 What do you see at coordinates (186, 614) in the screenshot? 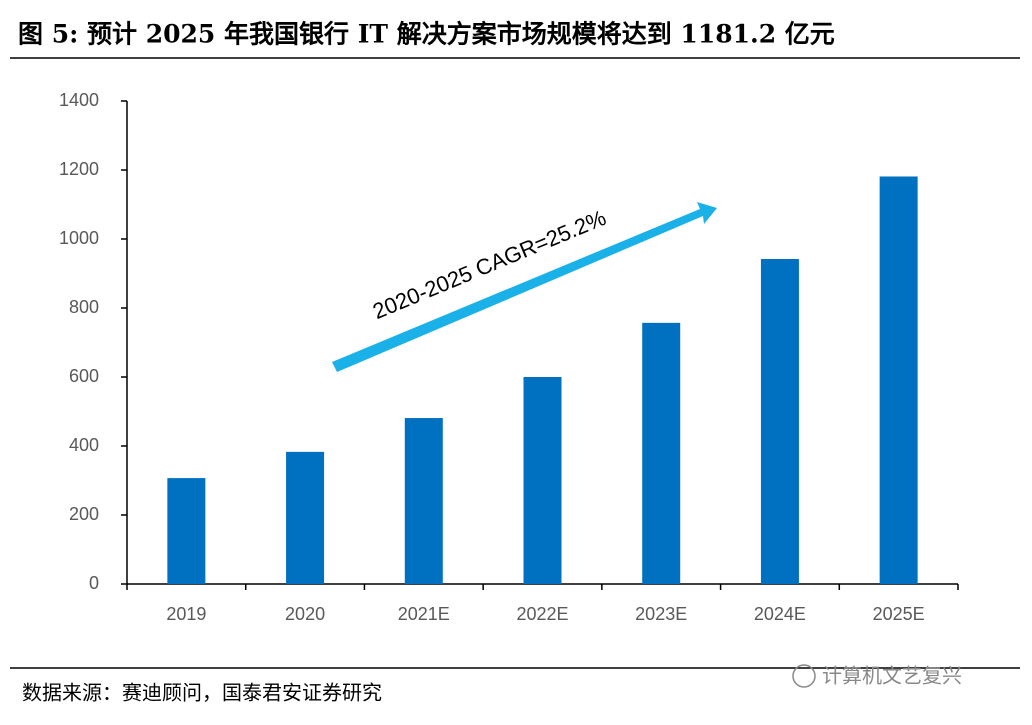
I see `x-tick-label: 2019` at bounding box center [186, 614].